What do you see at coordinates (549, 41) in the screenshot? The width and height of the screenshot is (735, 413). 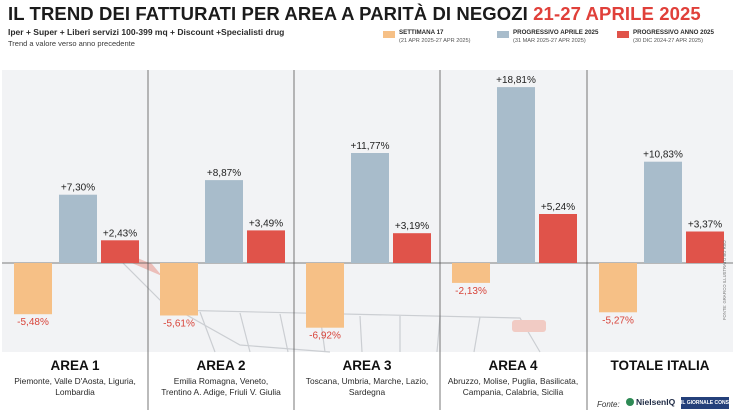 I see `legend-sub-aprile: (31 MAR 2025-27 APR 2025)` at bounding box center [549, 41].